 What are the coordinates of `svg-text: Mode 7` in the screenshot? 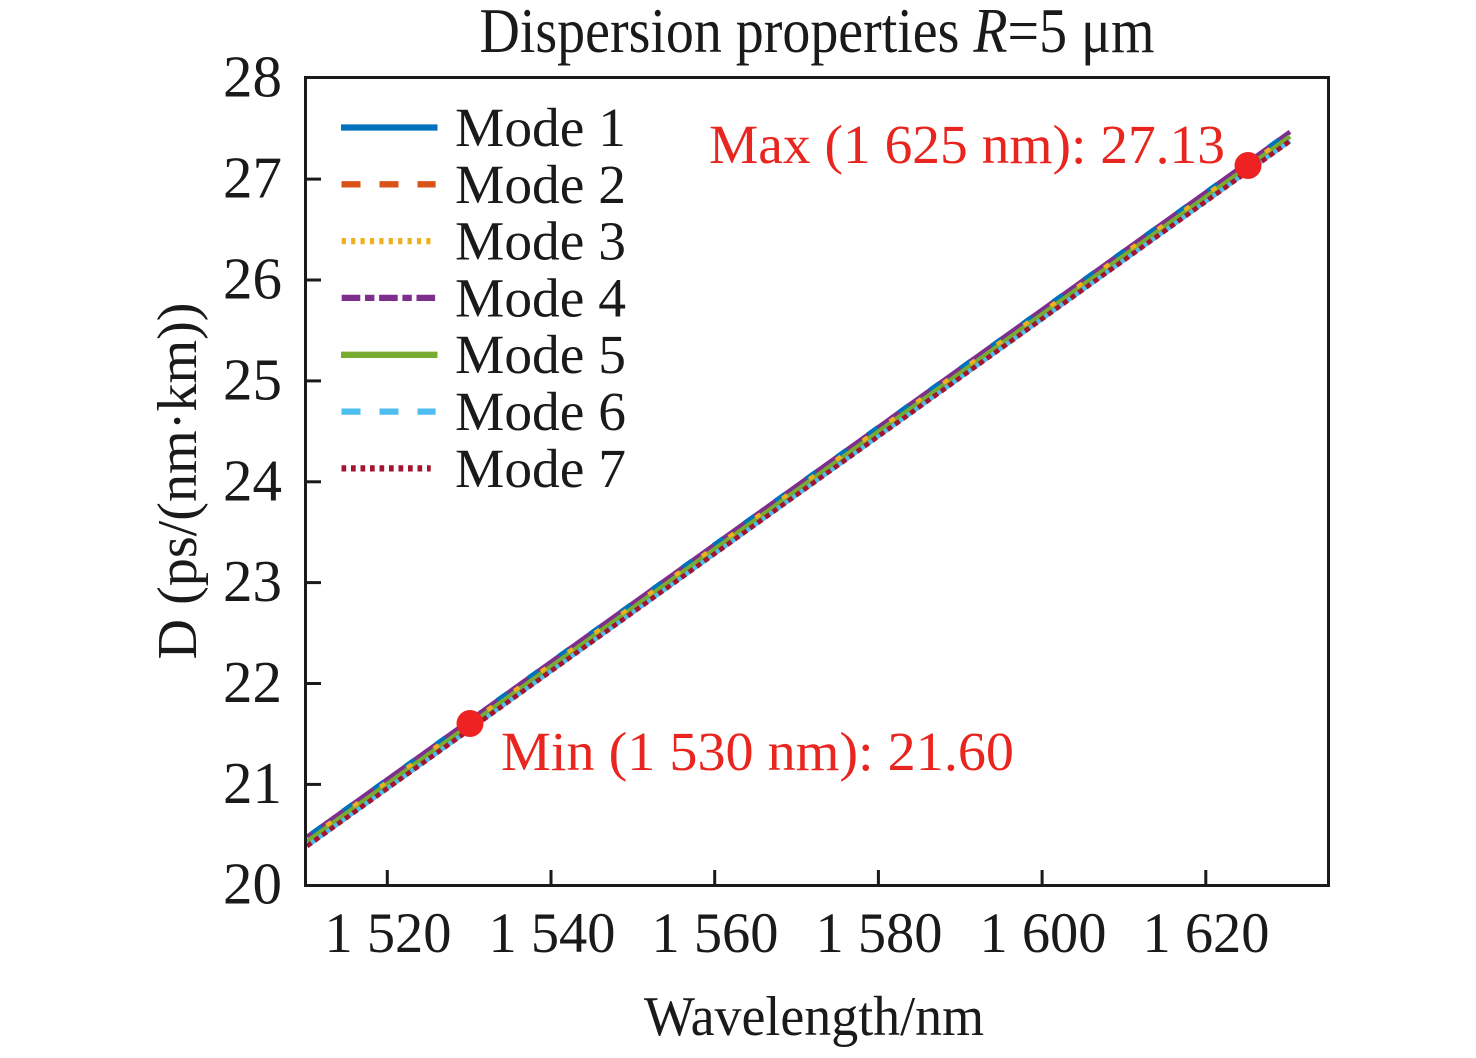 It's located at (540, 468).